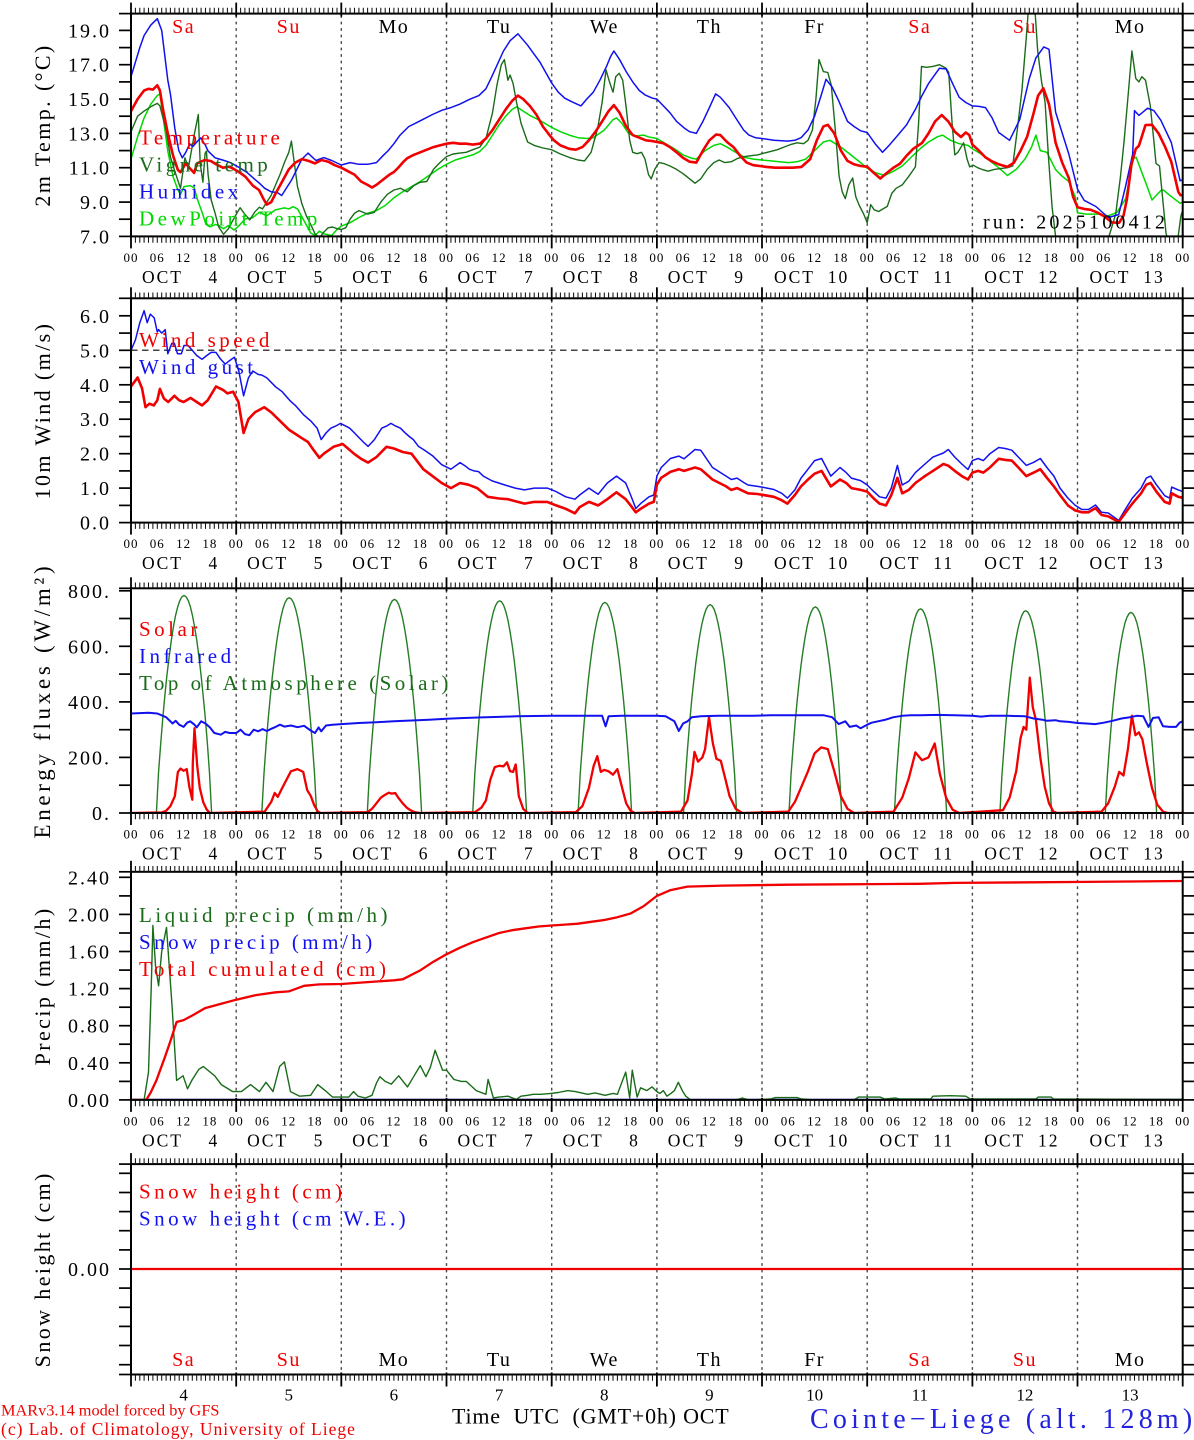  I want to click on svg-text: Solar, so click(170, 629).